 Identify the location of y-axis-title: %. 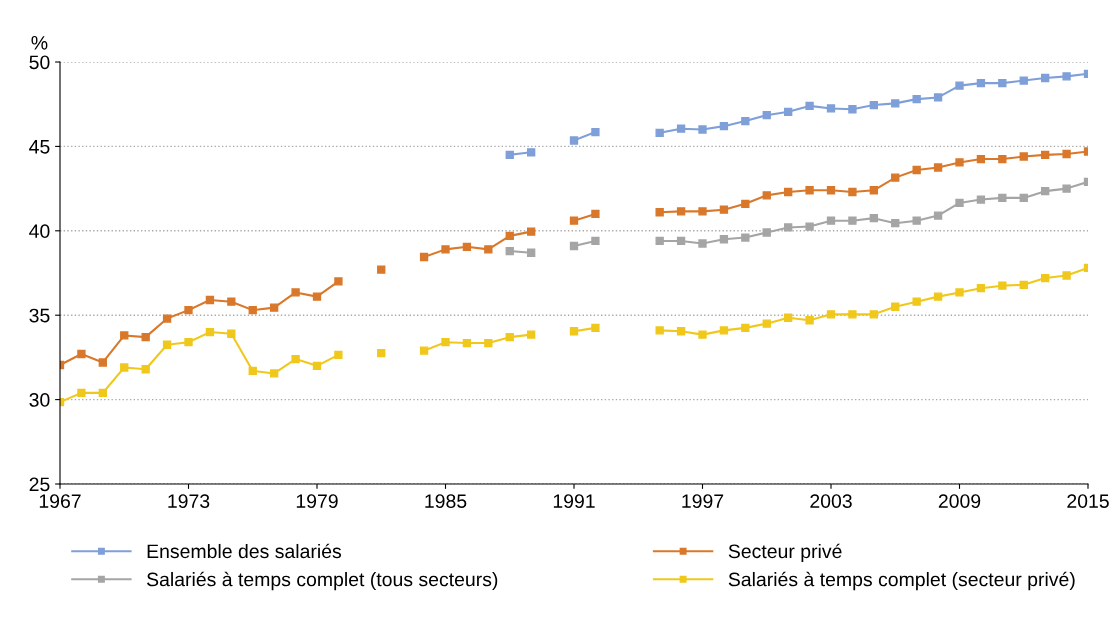
(39, 43).